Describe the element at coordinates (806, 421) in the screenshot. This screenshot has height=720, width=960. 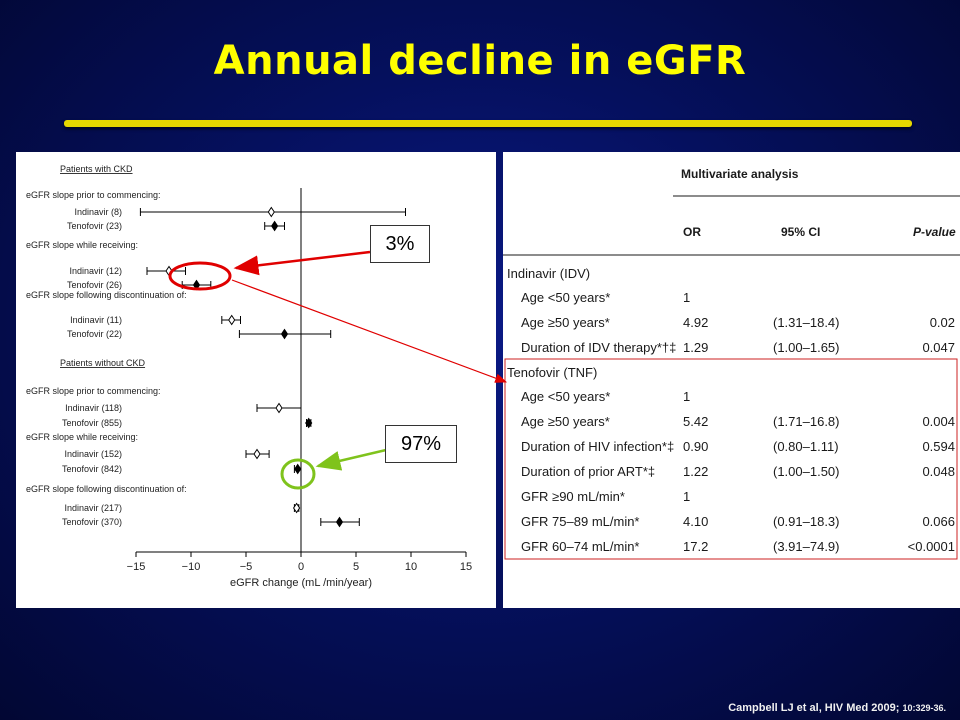
I see `table-ci-cell: (1.71–16.8)` at that location.